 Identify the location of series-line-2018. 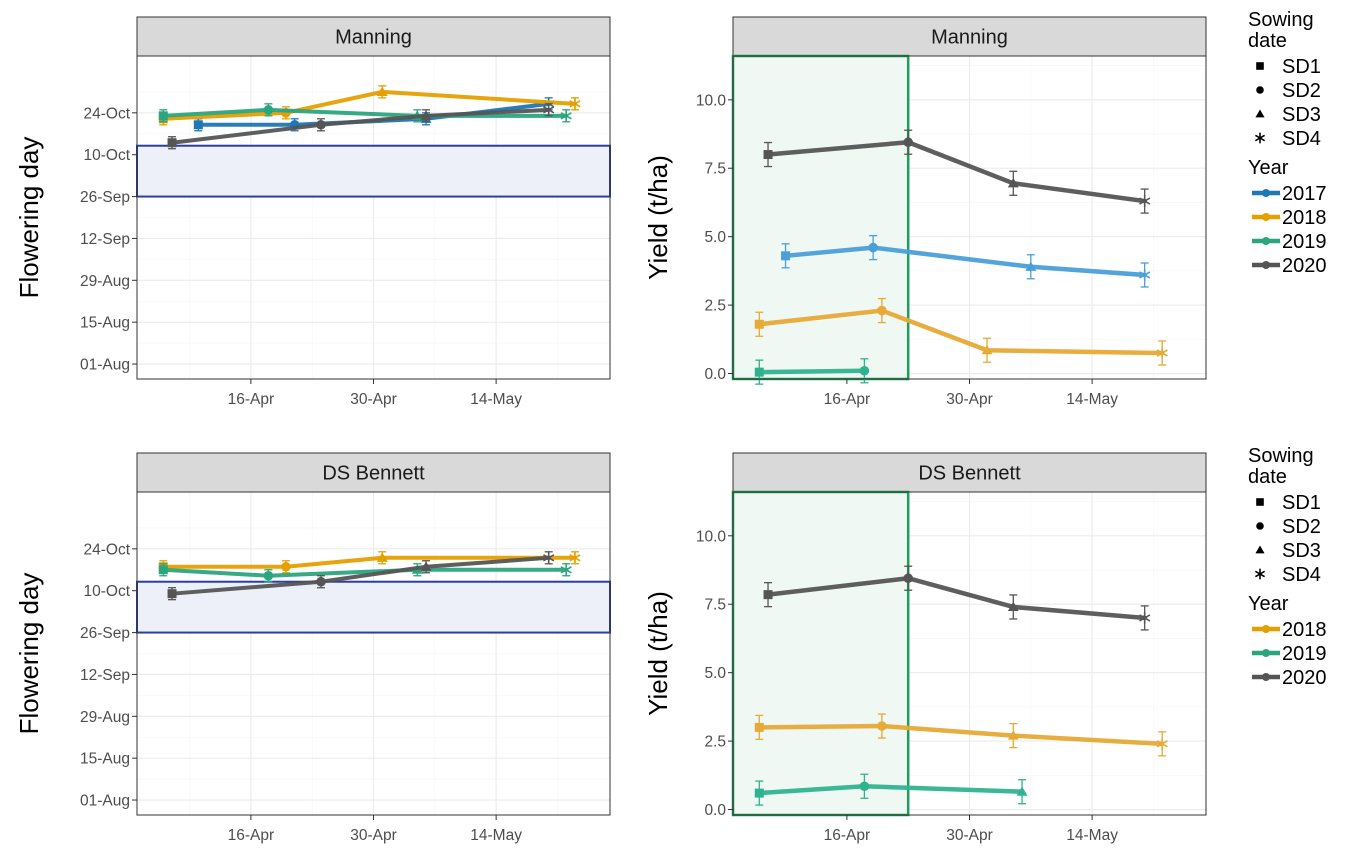
(369, 105).